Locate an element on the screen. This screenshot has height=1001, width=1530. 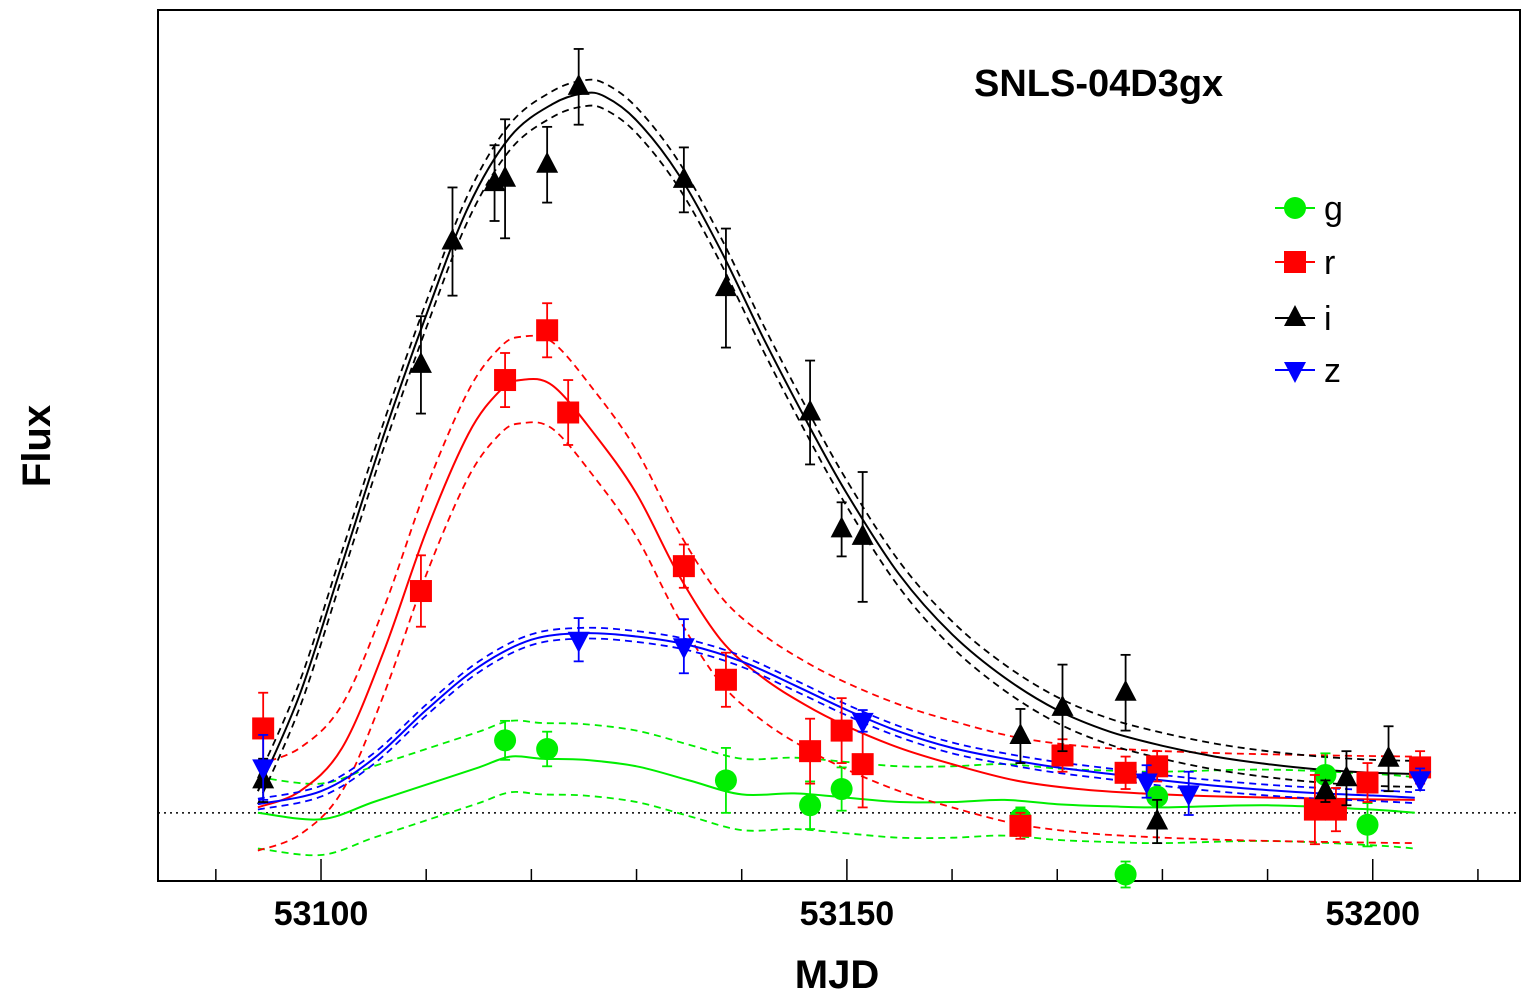
fit-curve-z is located at coordinates (836, 719).